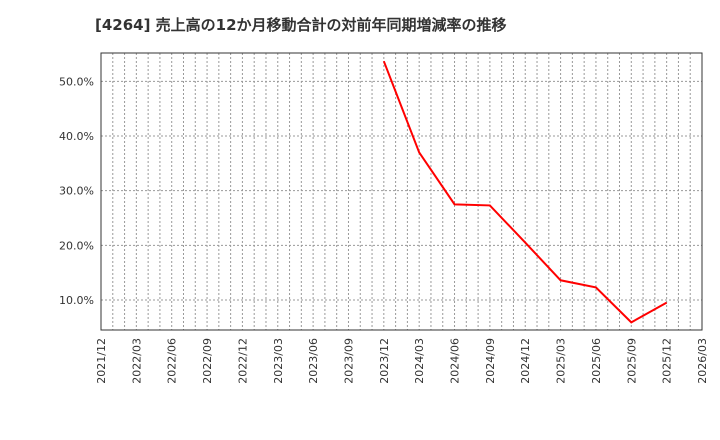  I want to click on x-tick-label: 2022/12, so click(242, 361).